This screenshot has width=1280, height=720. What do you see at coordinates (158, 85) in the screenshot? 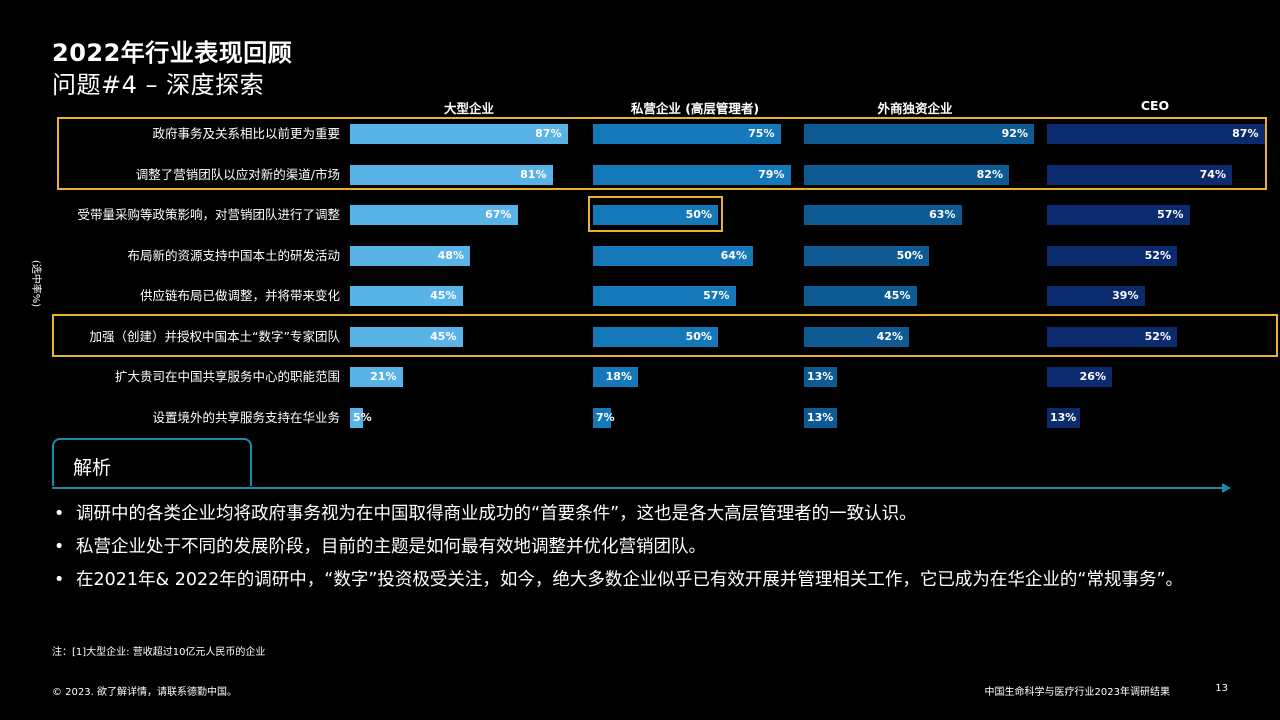
I see `page-subtitle: 问题#4 – 深度探索` at bounding box center [158, 85].